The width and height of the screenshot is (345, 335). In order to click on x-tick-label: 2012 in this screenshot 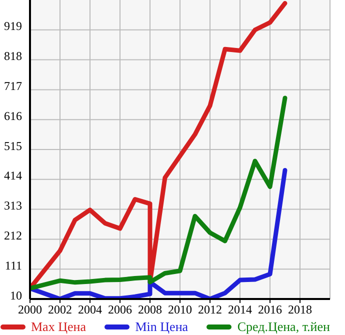, I will do `click(210, 309)`.